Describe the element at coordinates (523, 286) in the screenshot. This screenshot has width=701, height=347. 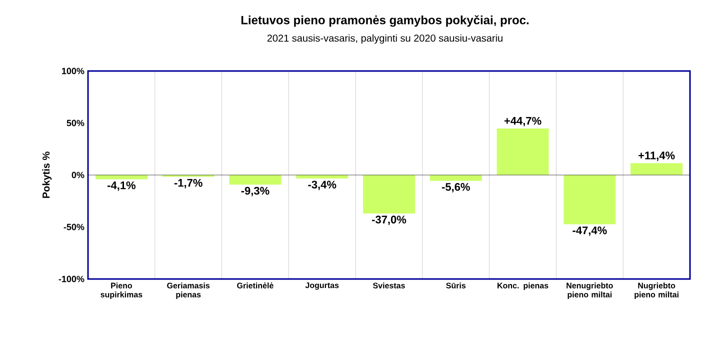
I see `x-tick-label: Konc. pienas` at that location.